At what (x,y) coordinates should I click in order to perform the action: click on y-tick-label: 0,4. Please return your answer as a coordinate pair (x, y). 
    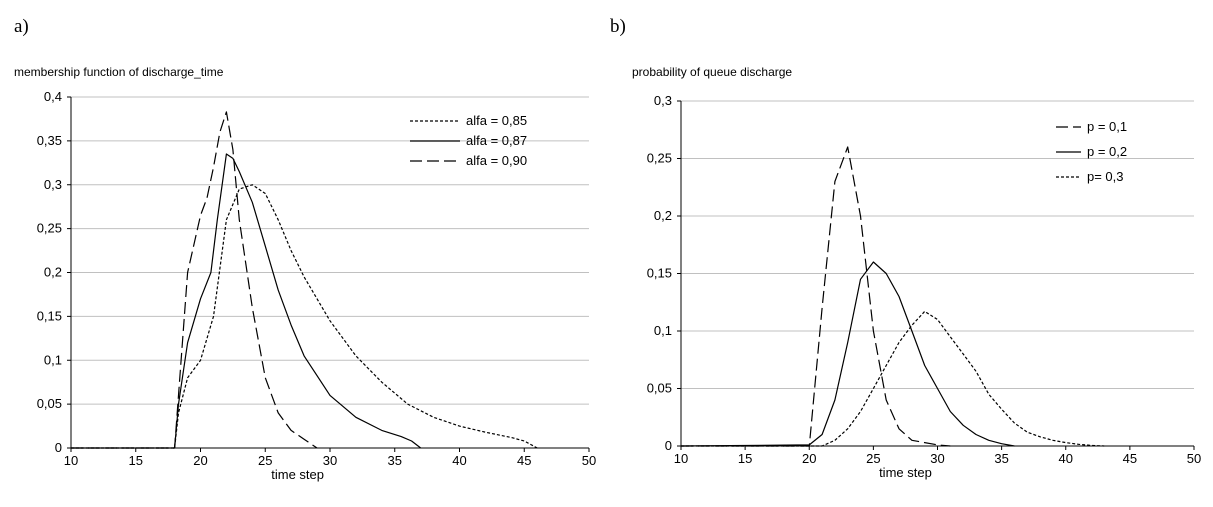
    Looking at the image, I should click on (53, 96).